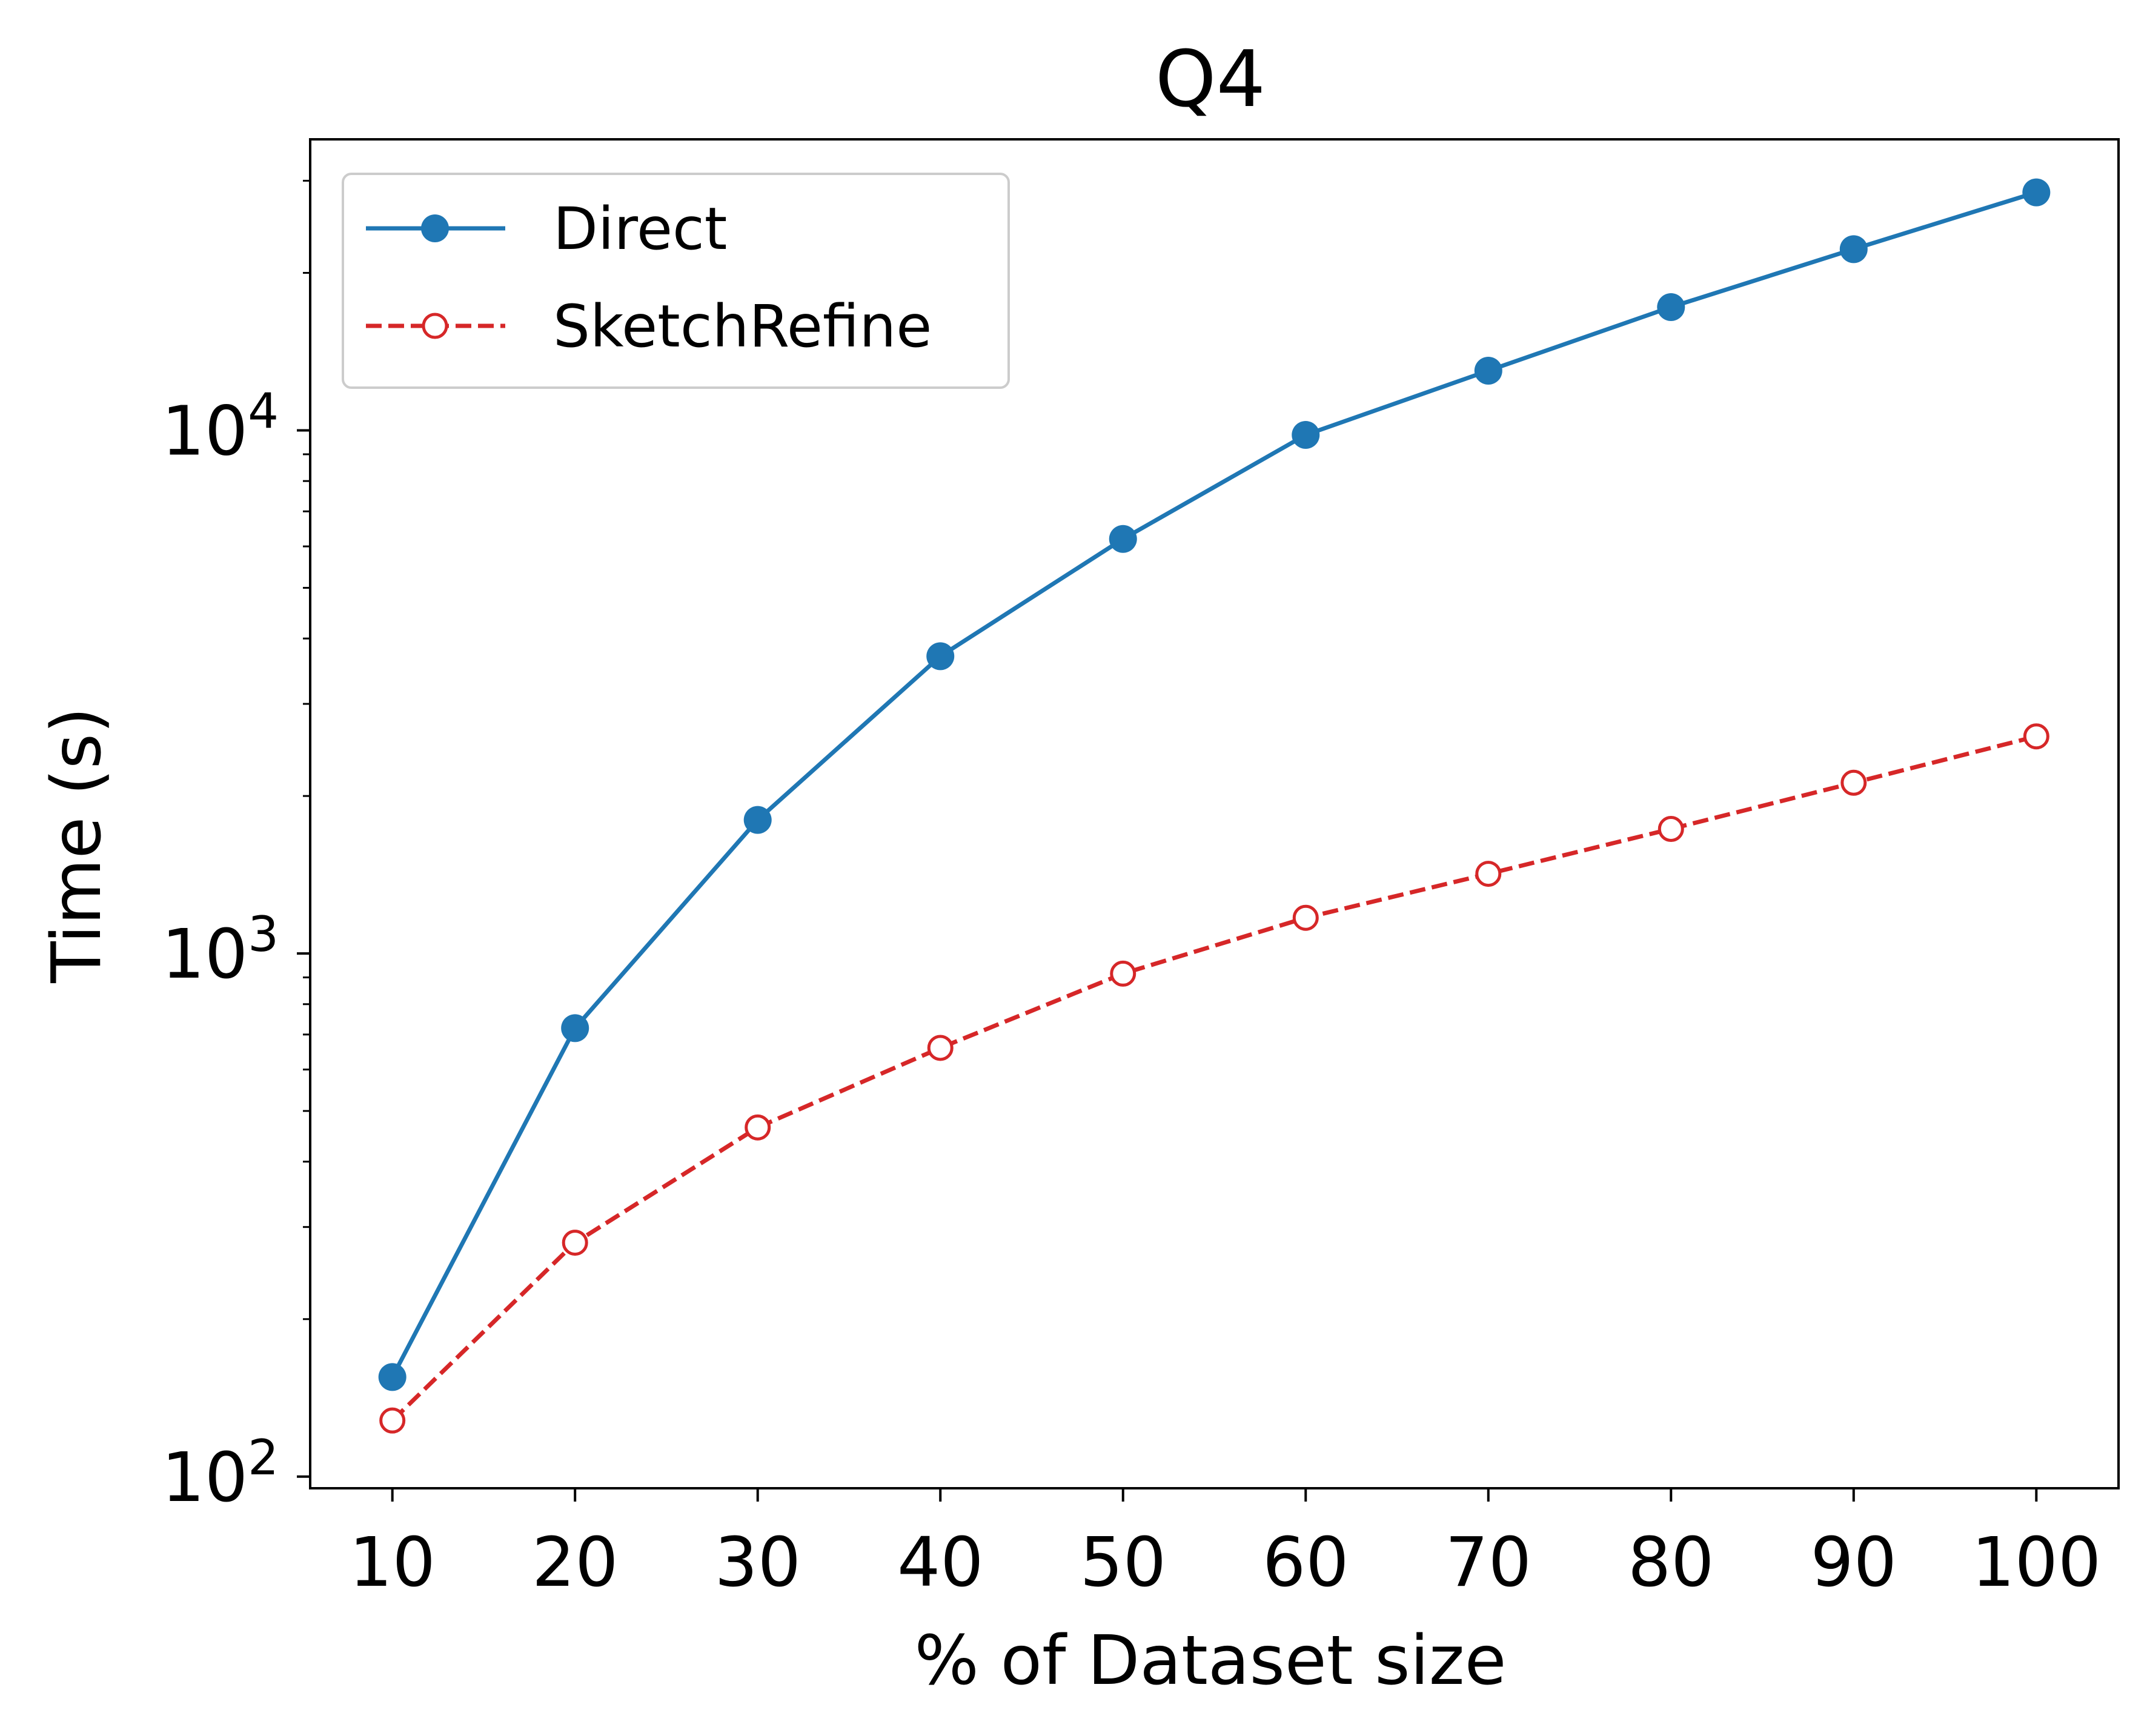  What do you see at coordinates (575, 1562) in the screenshot?
I see `x-tick-label: 20` at bounding box center [575, 1562].